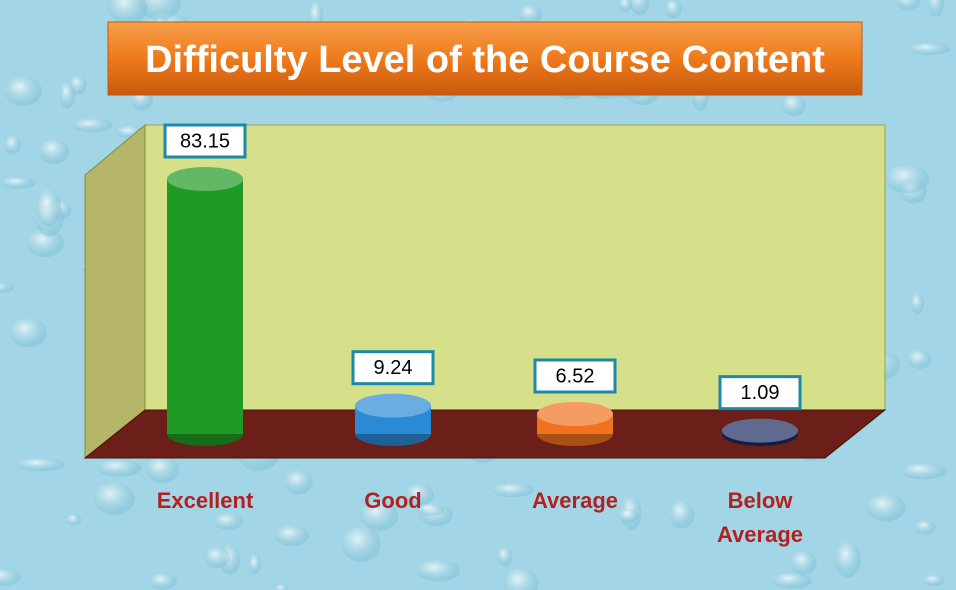 The width and height of the screenshot is (956, 590). Describe the element at coordinates (485, 434) in the screenshot. I see `floor` at that location.